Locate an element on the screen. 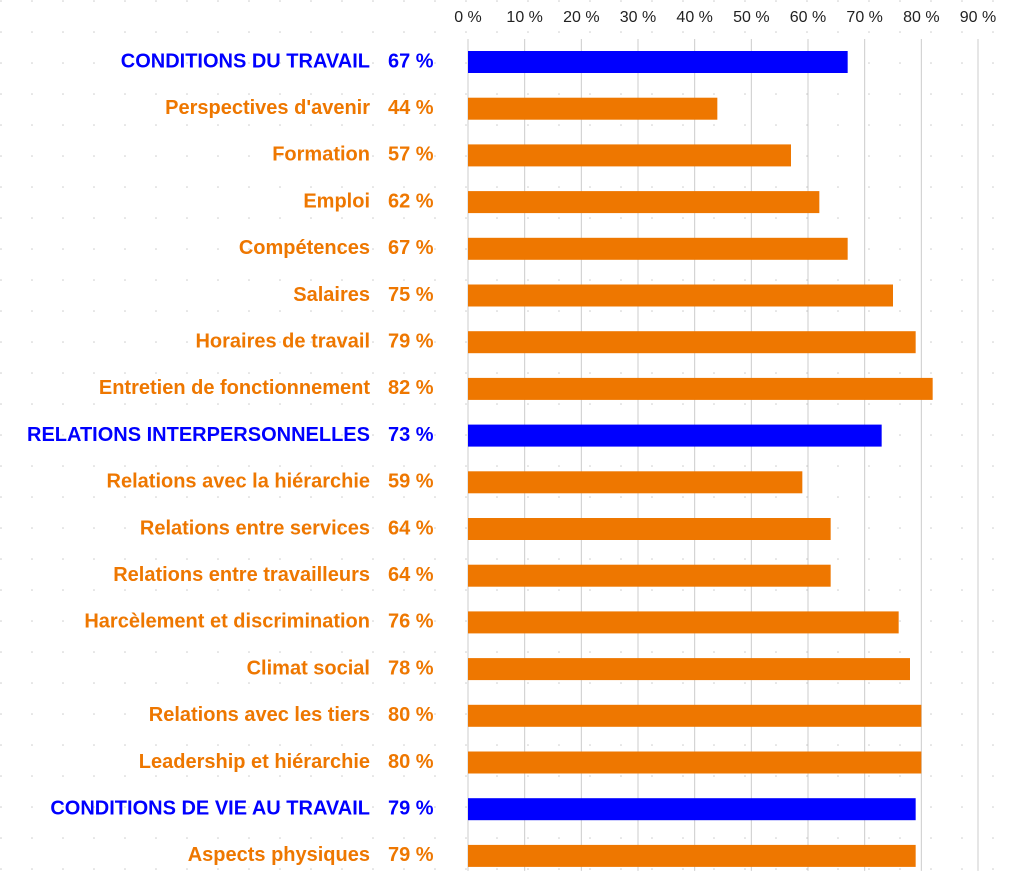  category-label: Compétences is located at coordinates (304, 248).